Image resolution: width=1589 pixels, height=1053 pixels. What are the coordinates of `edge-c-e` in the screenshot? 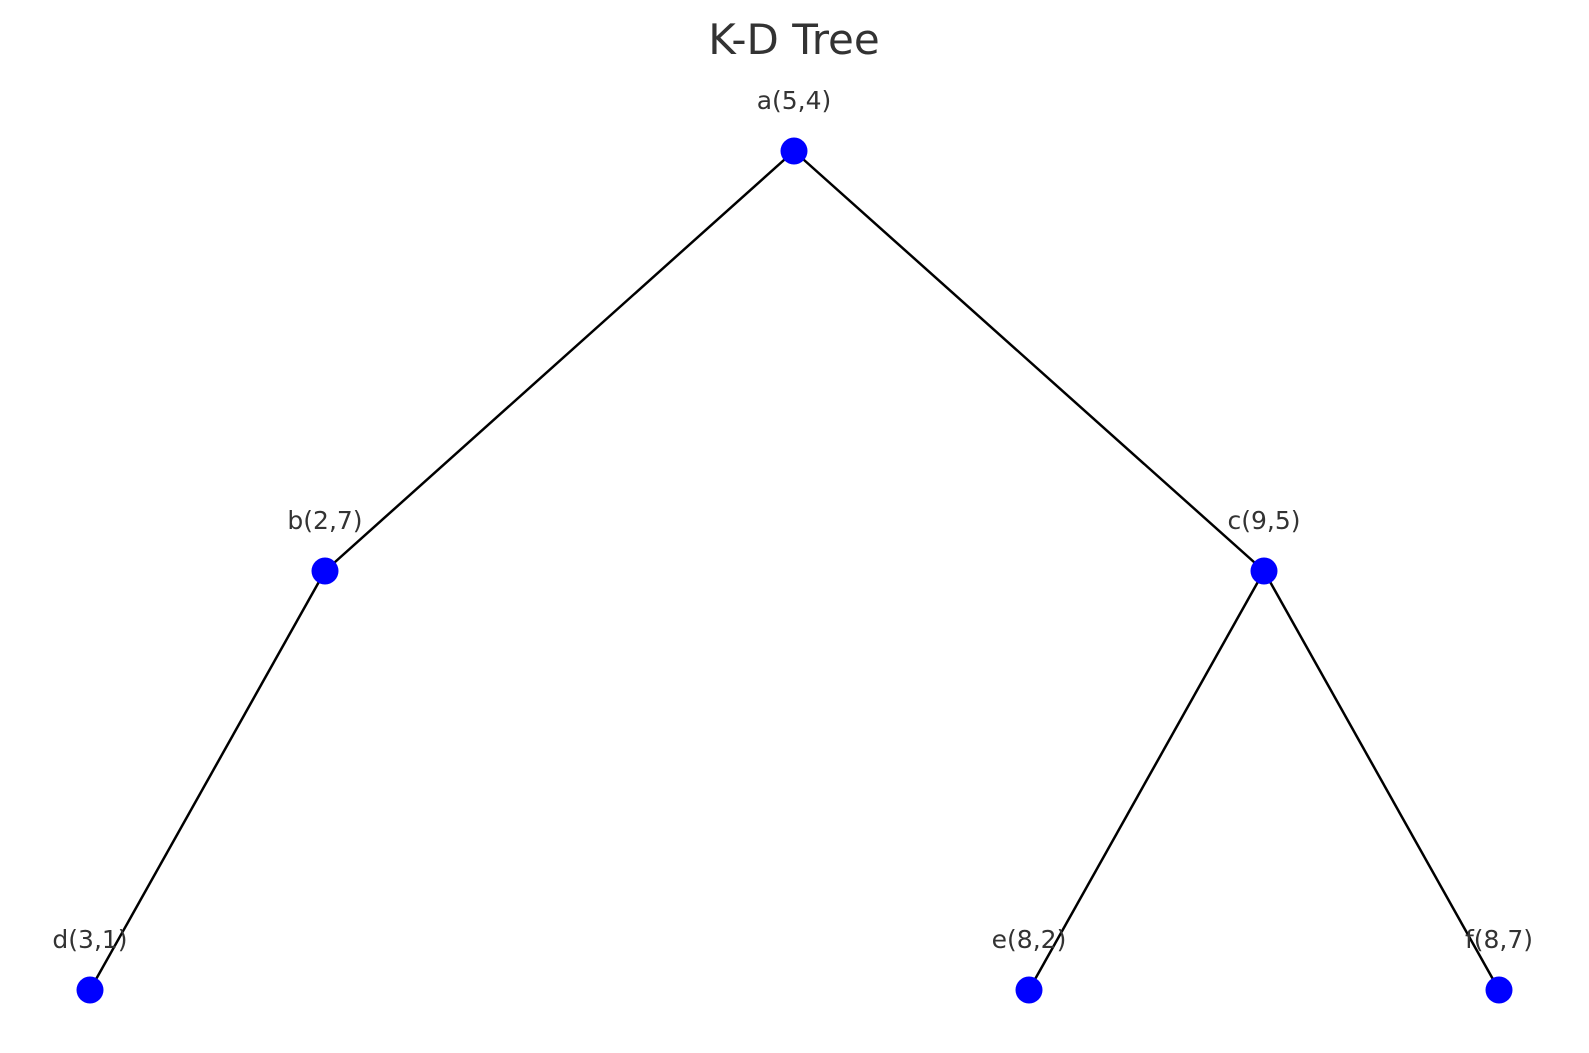 It's located at (1146, 780).